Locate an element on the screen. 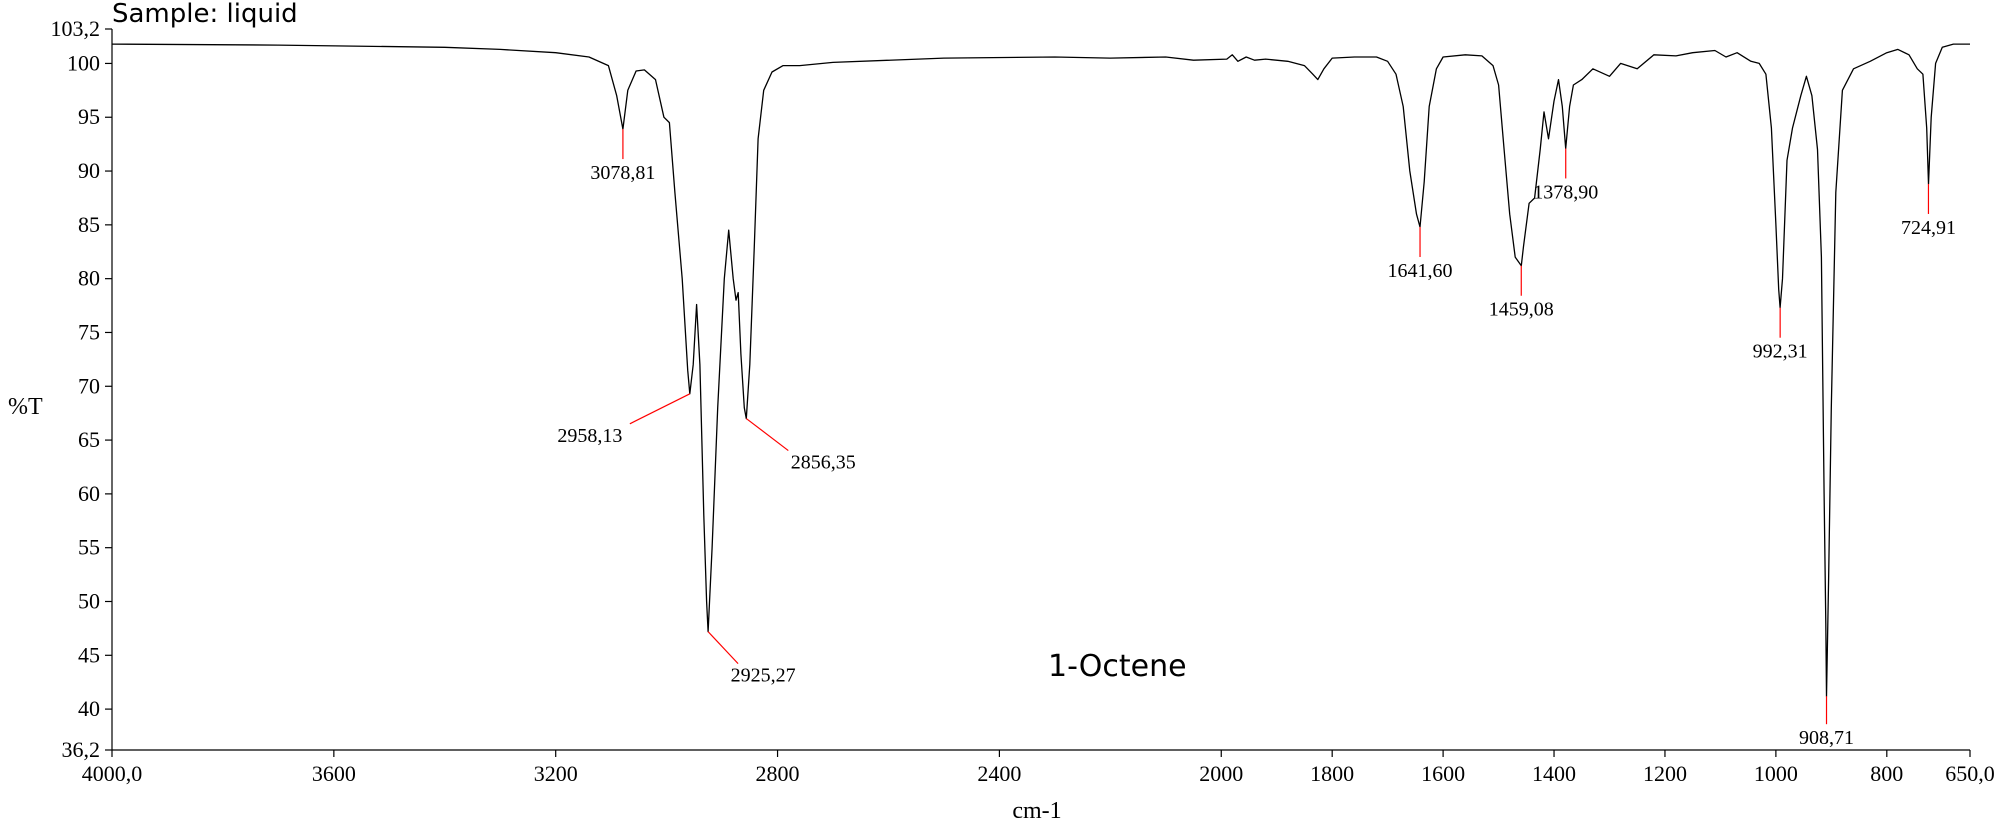  x-tick-label: 4000,0 is located at coordinates (112, 773).